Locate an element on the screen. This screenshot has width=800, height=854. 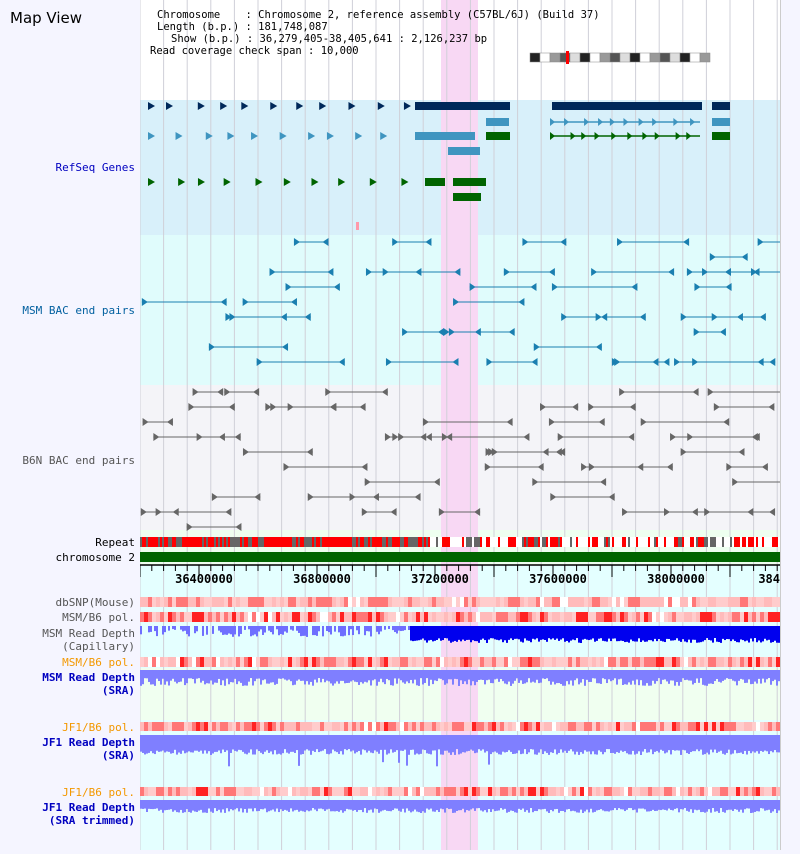
coverage-value: 10,000 is located at coordinates (340, 51).